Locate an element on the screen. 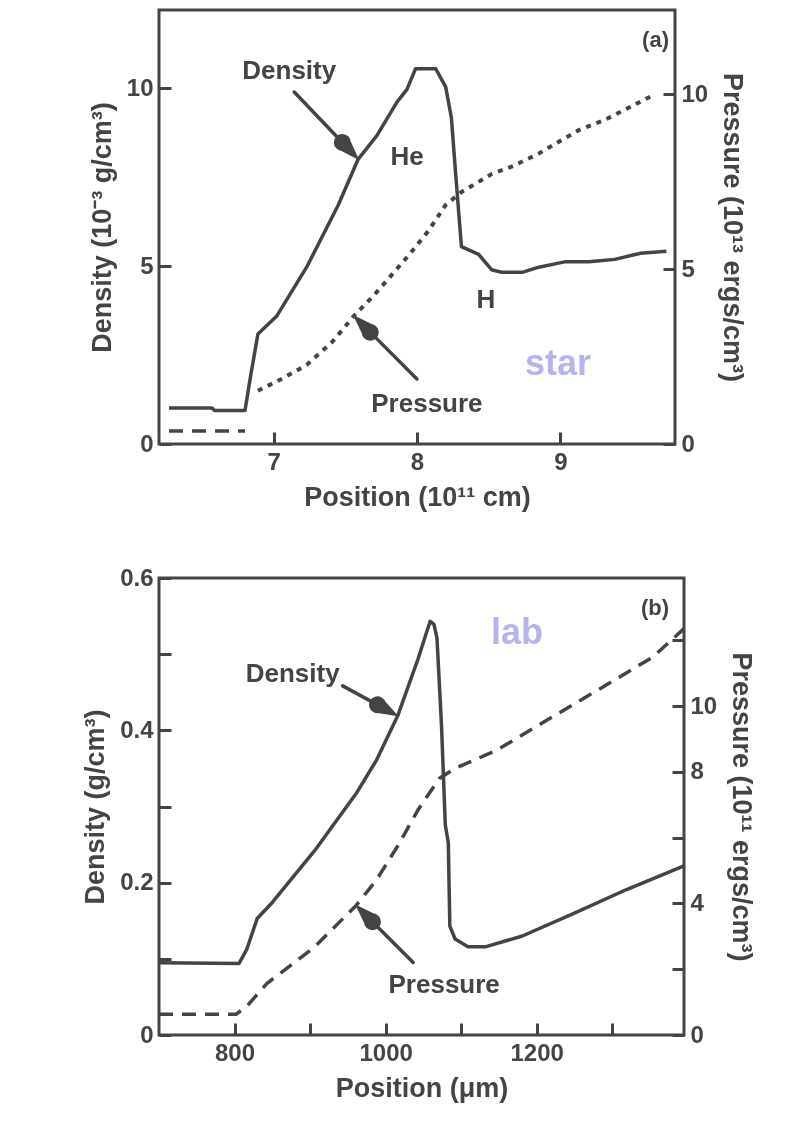  annotation: star is located at coordinates (558, 362).